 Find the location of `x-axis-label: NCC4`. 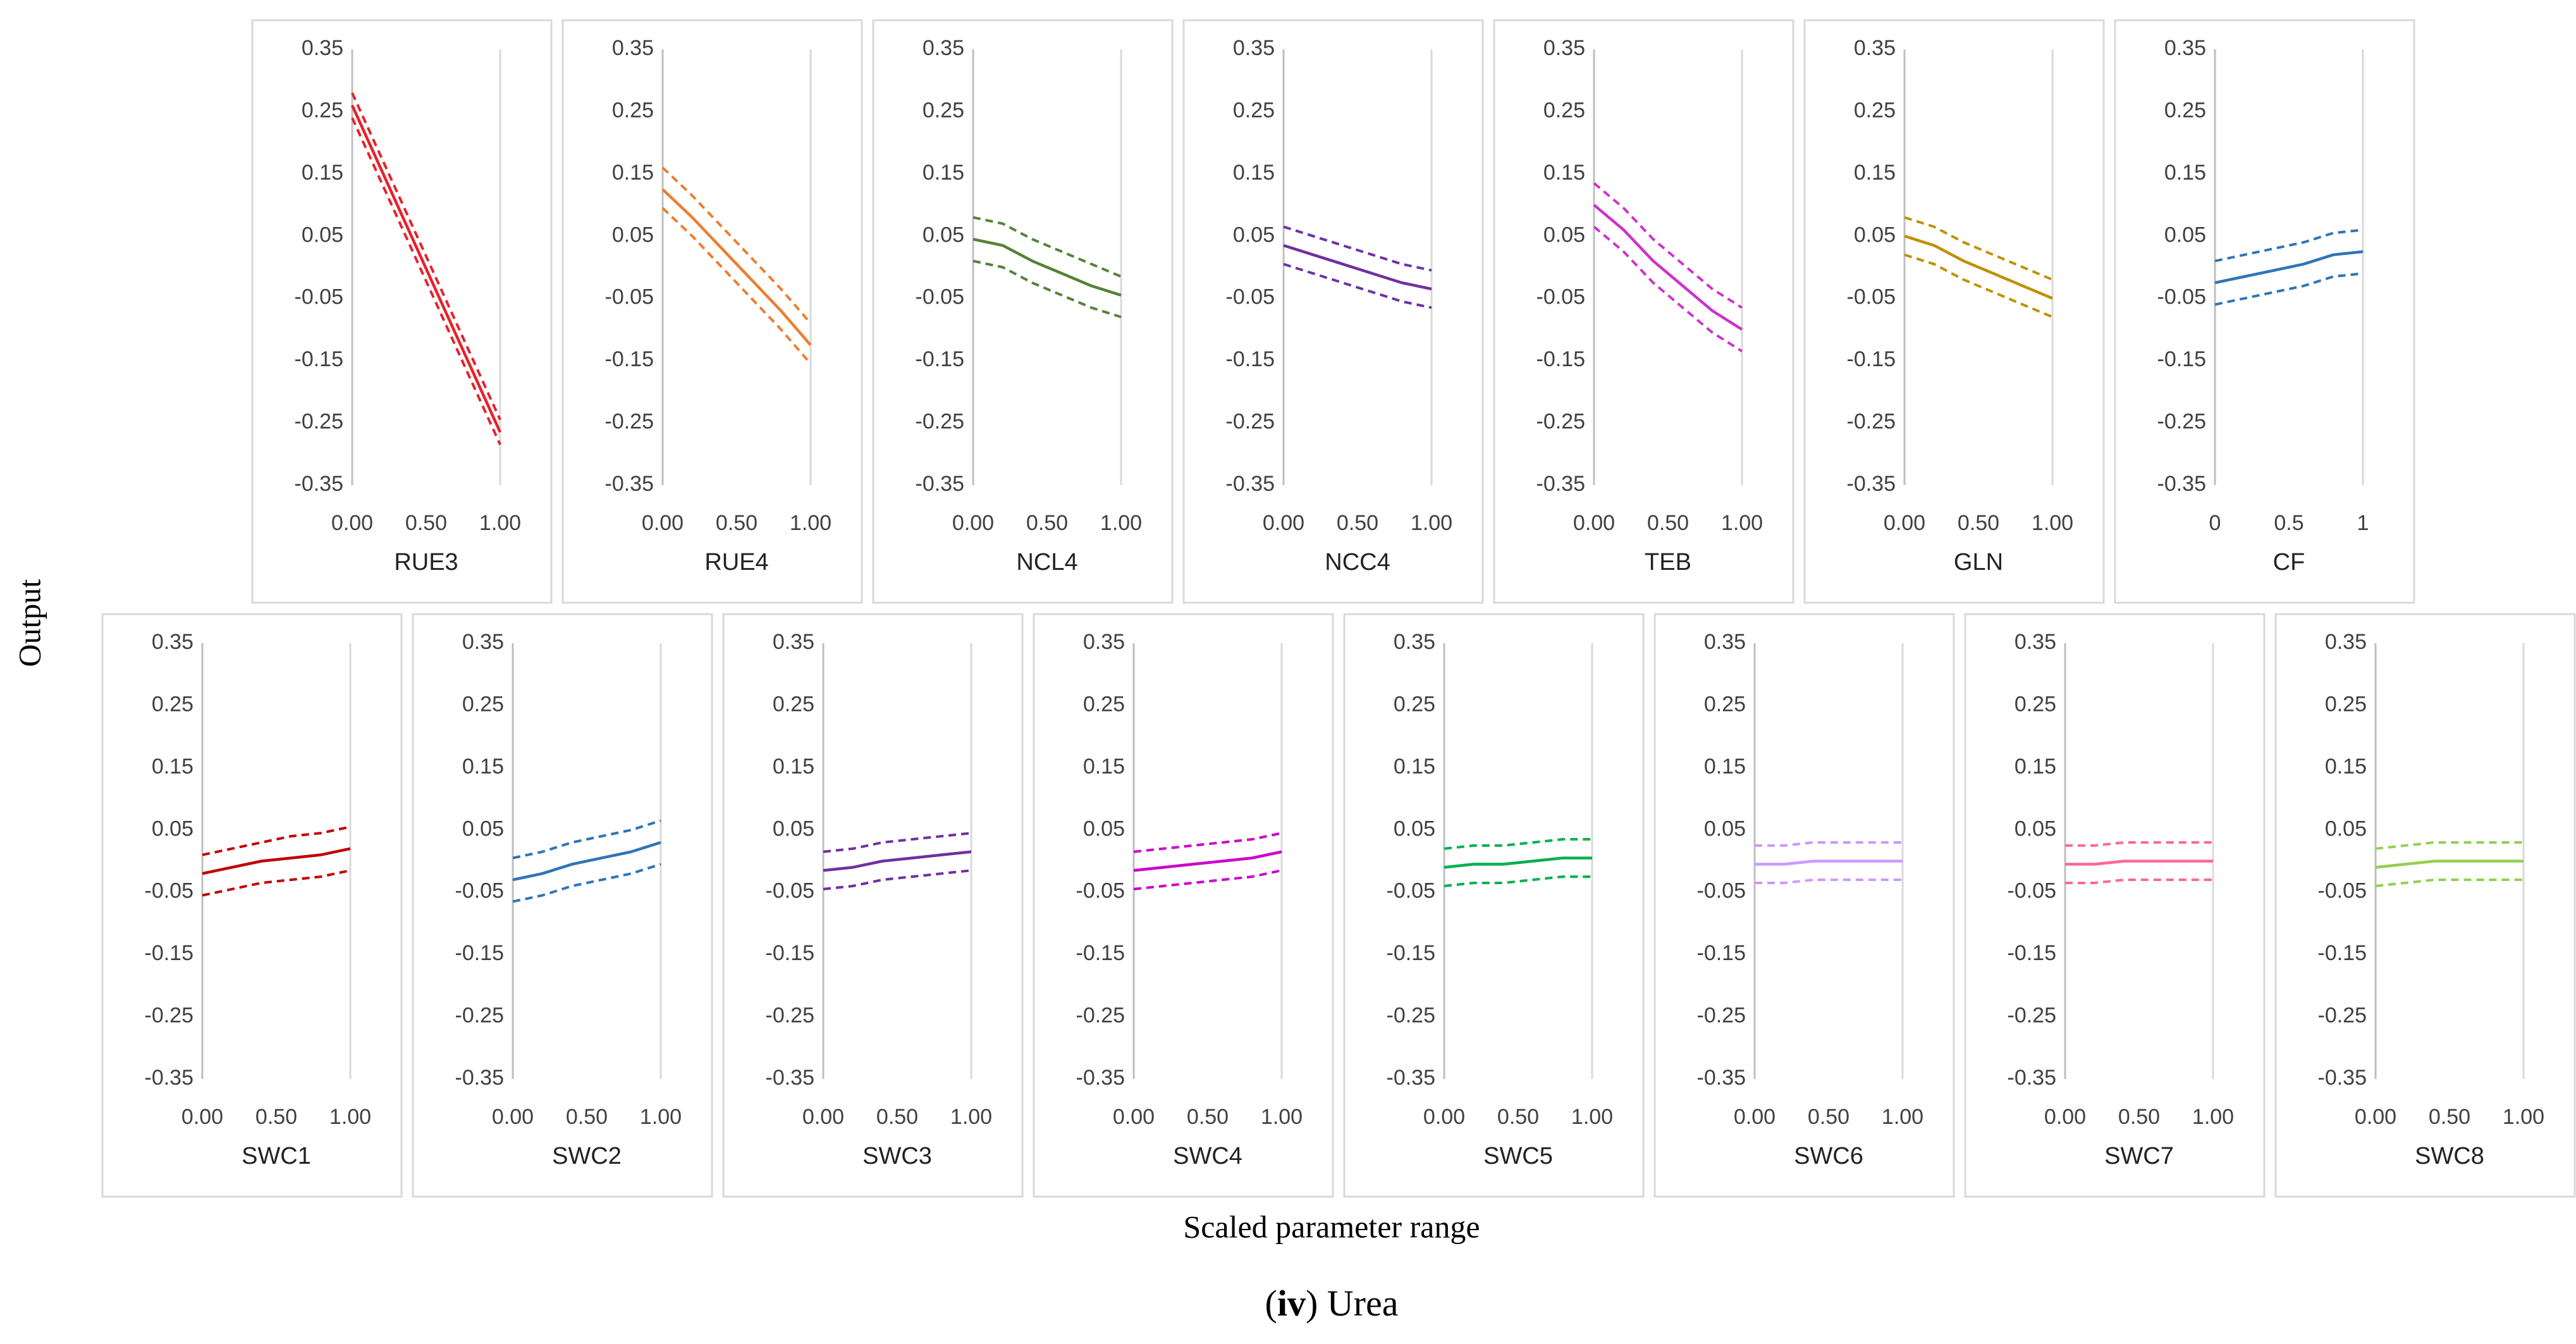

x-axis-label: NCC4 is located at coordinates (1357, 562).